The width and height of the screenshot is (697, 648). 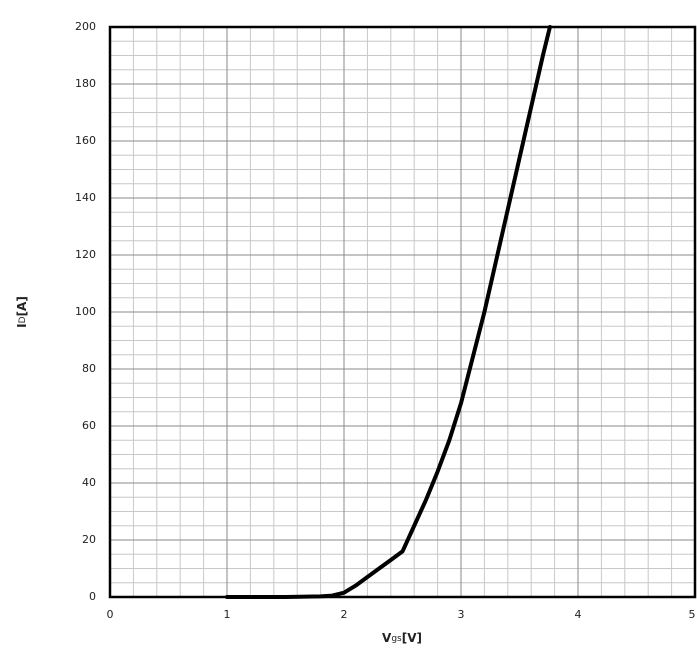 What do you see at coordinates (85, 83) in the screenshot?
I see `y-tick-label: 180` at bounding box center [85, 83].